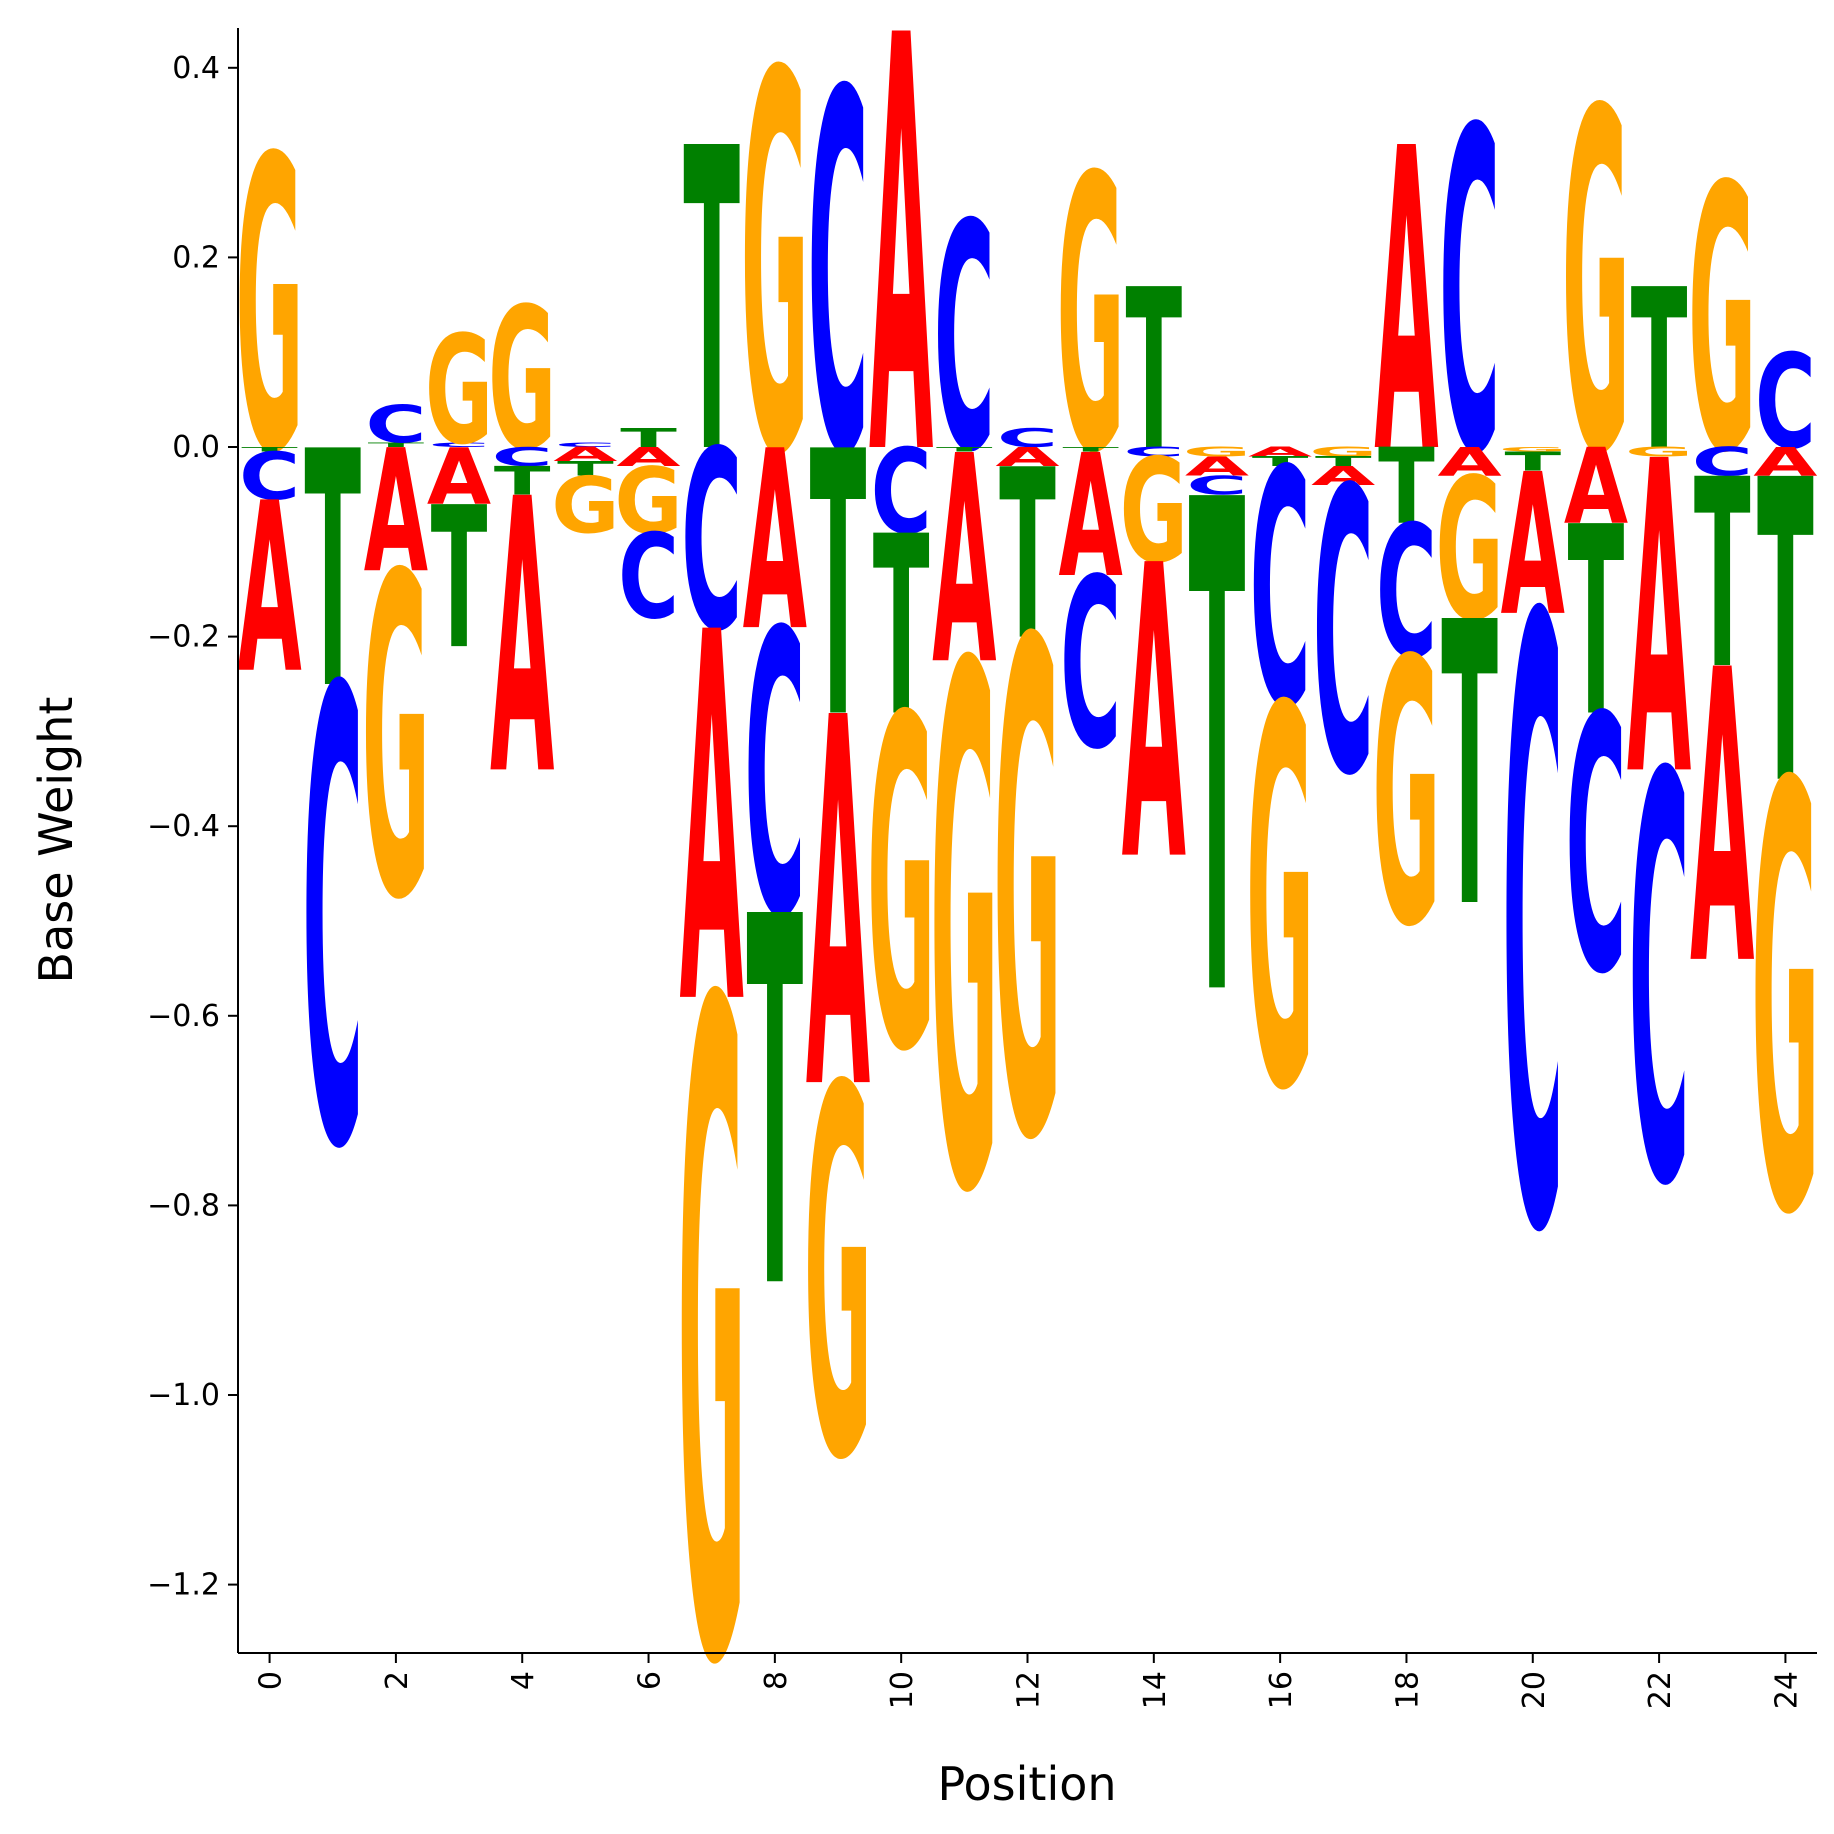 The width and height of the screenshot is (1834, 1834). What do you see at coordinates (269, 590) in the screenshot?
I see `logo-letter-A-pos-0: A` at bounding box center [269, 590].